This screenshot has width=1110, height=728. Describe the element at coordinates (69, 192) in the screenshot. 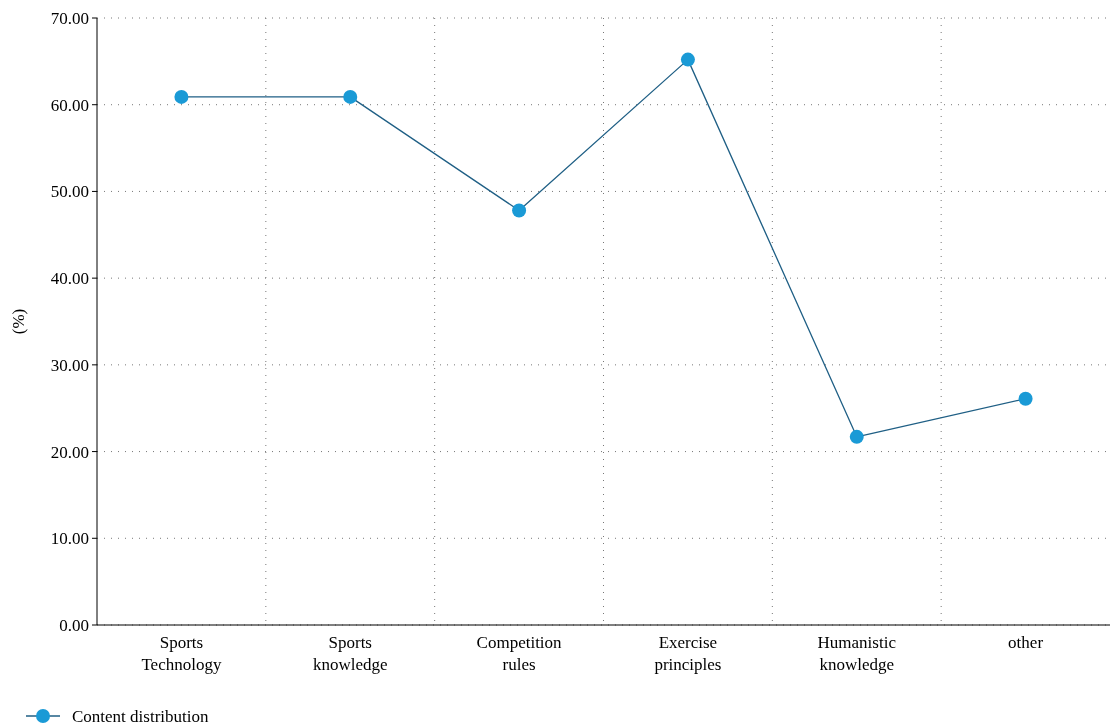

I see `y-tick-label: 50.00` at that location.